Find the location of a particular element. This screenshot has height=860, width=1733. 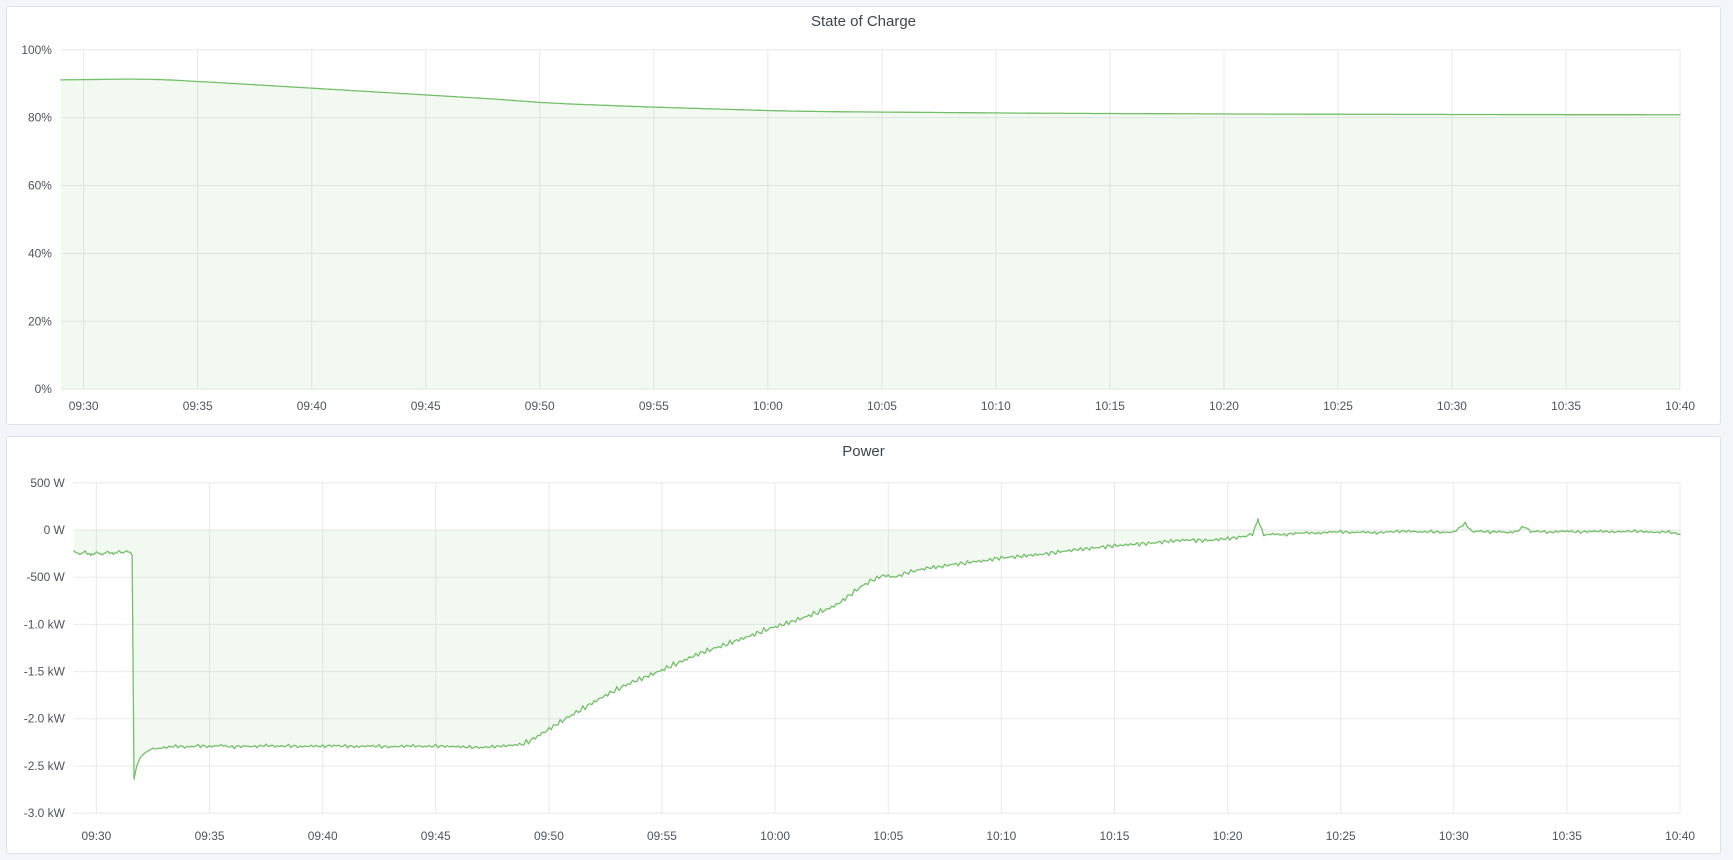

y-tick-label: 0 W is located at coordinates (55, 530).